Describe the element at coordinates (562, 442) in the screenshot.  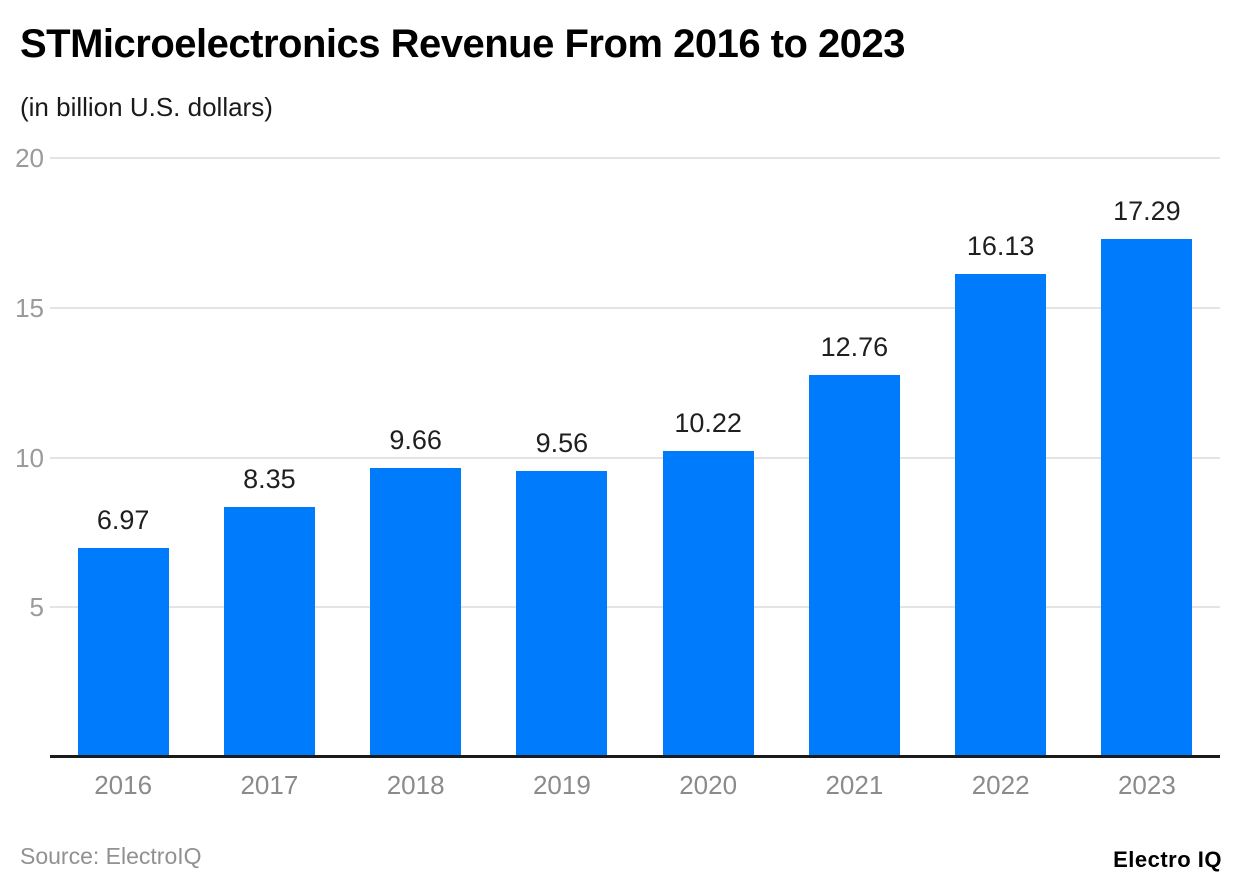
I see `bar-value-label-2019: 9.56` at that location.